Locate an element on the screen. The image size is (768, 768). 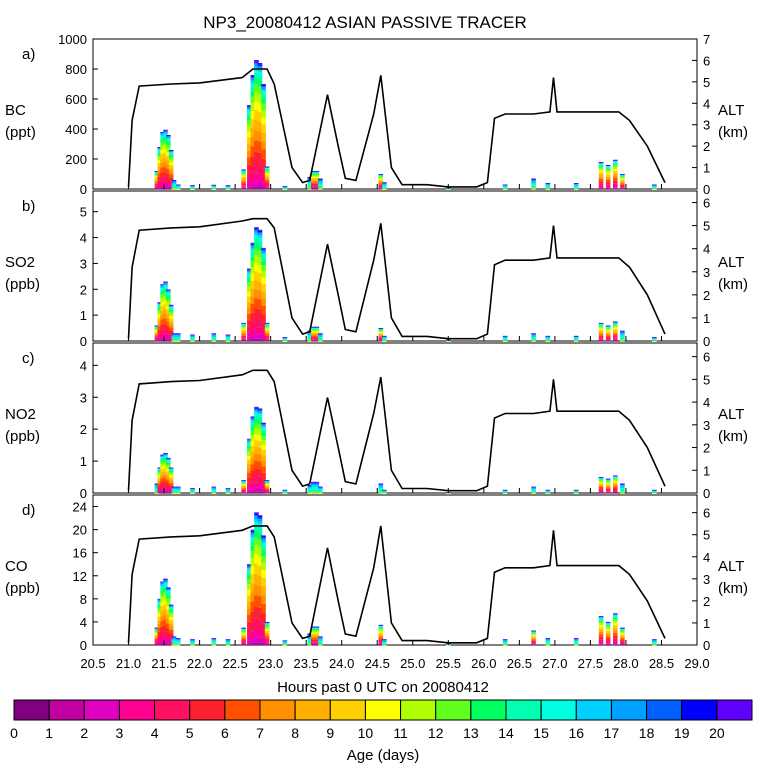
x-tick-label: 26.5 is located at coordinates (519, 663).